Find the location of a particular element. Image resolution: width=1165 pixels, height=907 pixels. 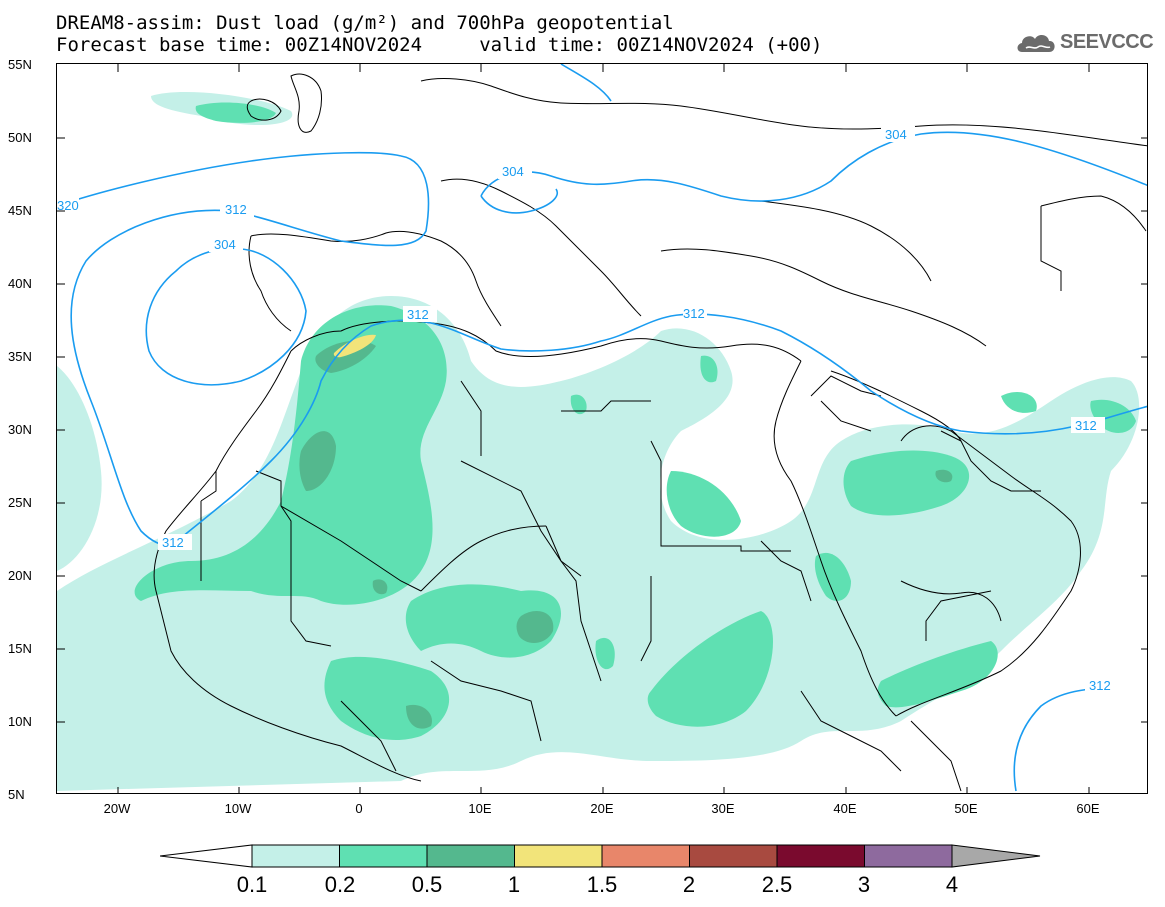

colorbar-label: 1 is located at coordinates (514, 884).